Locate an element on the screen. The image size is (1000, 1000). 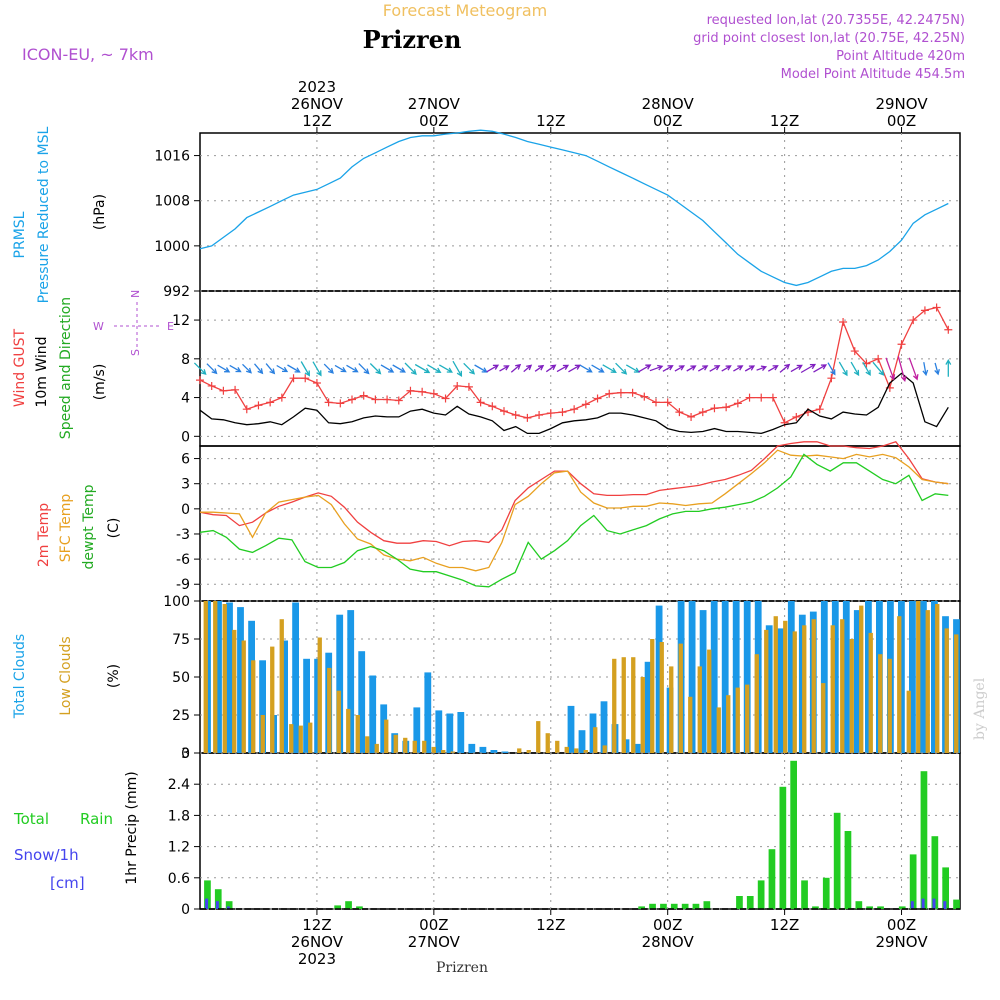
value-tick-label: 75 is located at coordinates (181, 640).